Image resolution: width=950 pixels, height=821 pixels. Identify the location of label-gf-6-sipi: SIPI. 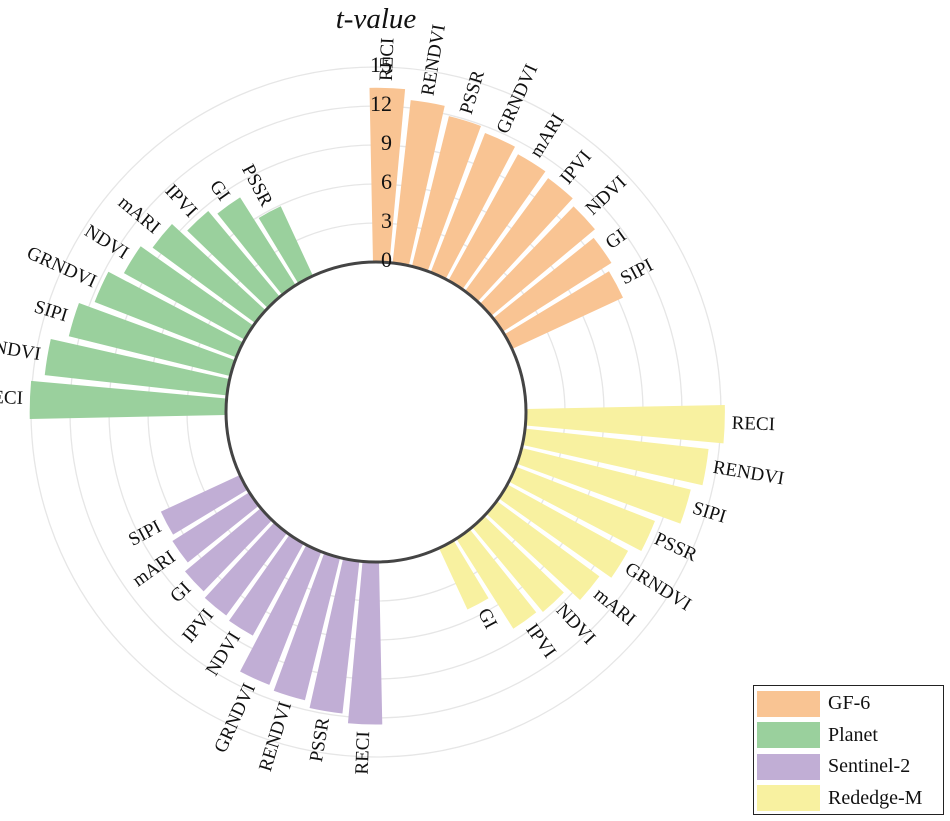
(637, 272).